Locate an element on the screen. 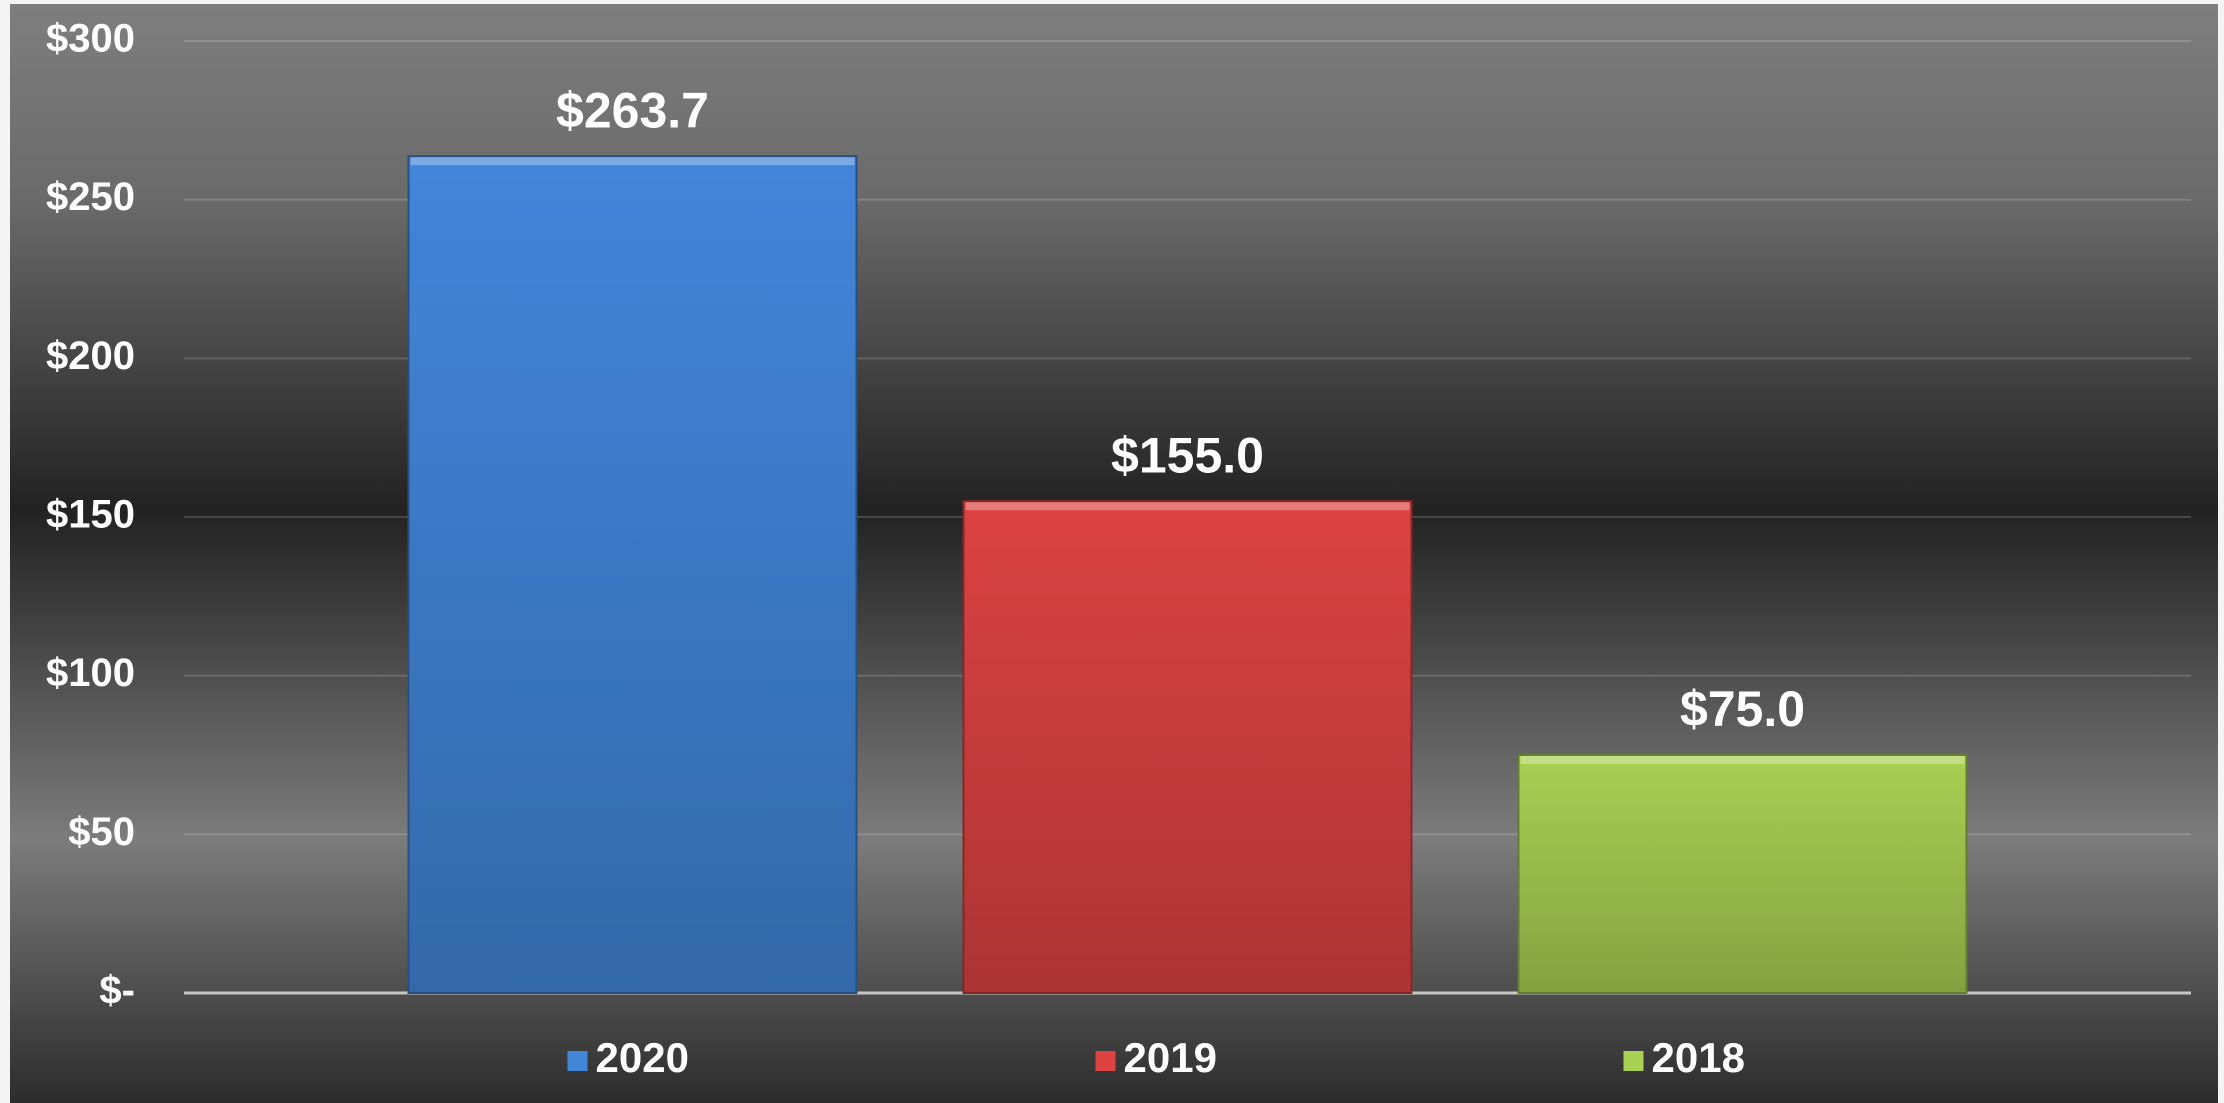 The height and width of the screenshot is (1103, 2224). y-tick-label: $250 is located at coordinates (90, 197).